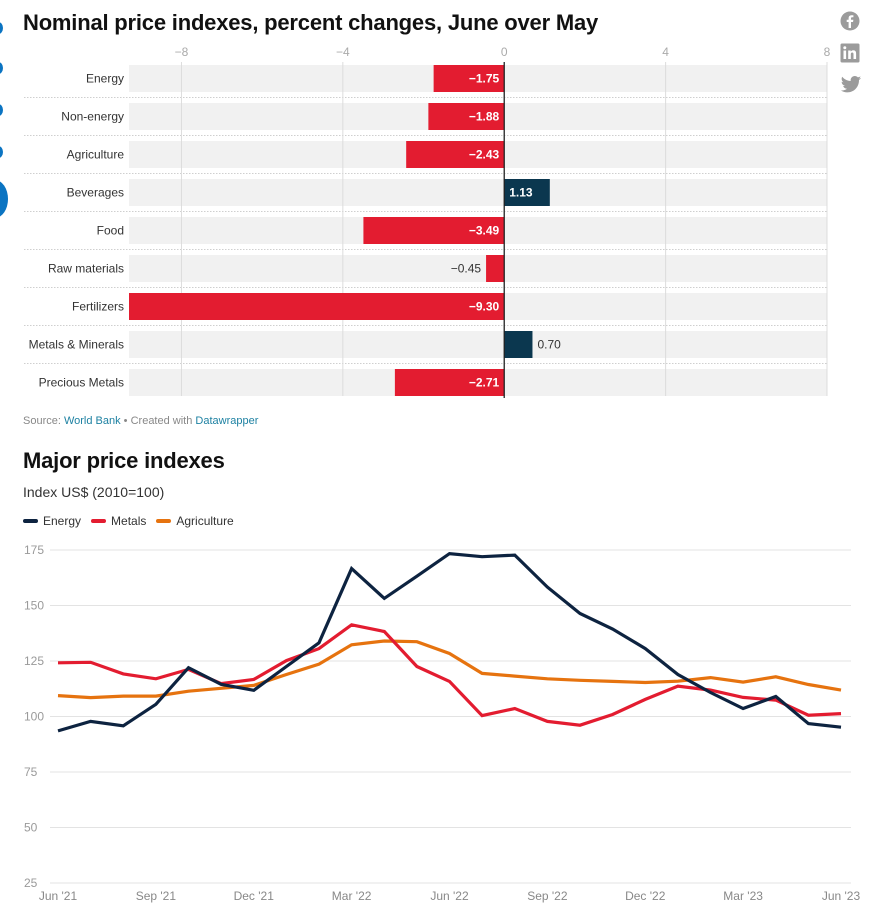  Describe the element at coordinates (484, 79) in the screenshot. I see `value-label: −1.75` at that location.